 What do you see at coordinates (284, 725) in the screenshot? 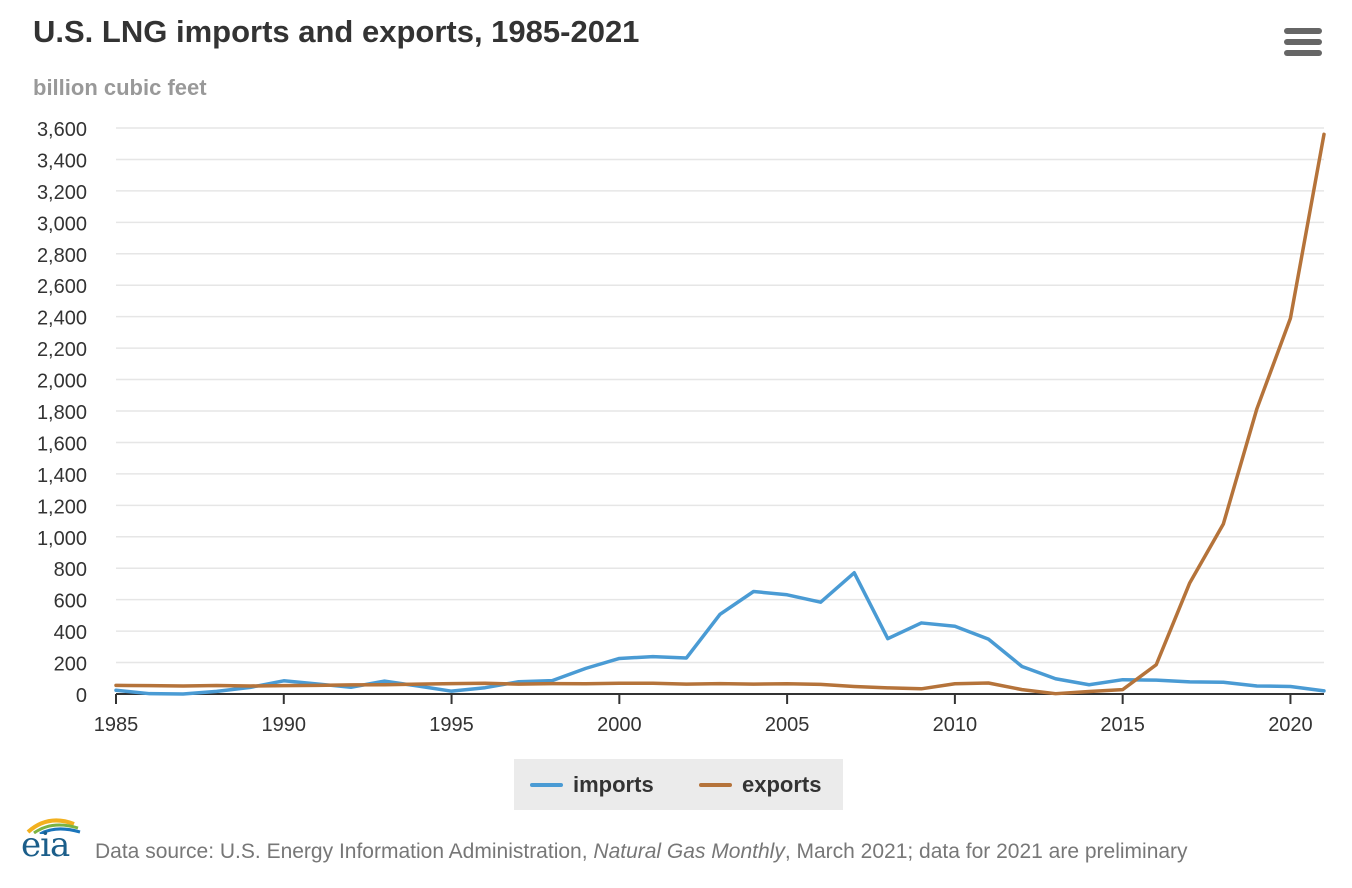
I see `x-tick-label: 1990` at bounding box center [284, 725].